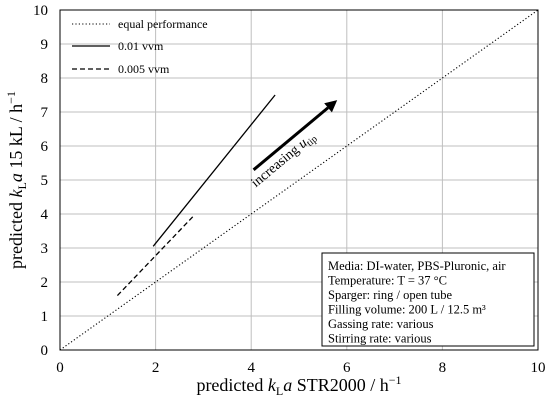 Image resolution: width=550 pixels, height=401 pixels. What do you see at coordinates (60, 368) in the screenshot?
I see `x-tick-label-0: 0` at bounding box center [60, 368].